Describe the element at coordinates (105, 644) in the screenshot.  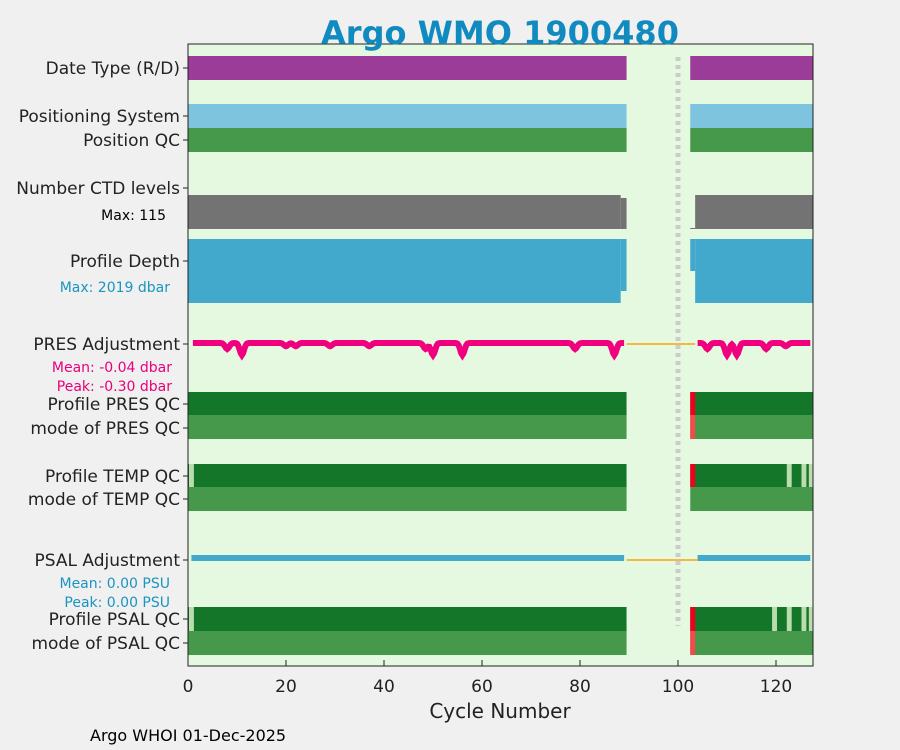
I see `y-axis-label: mode of PSAL QC` at that location.